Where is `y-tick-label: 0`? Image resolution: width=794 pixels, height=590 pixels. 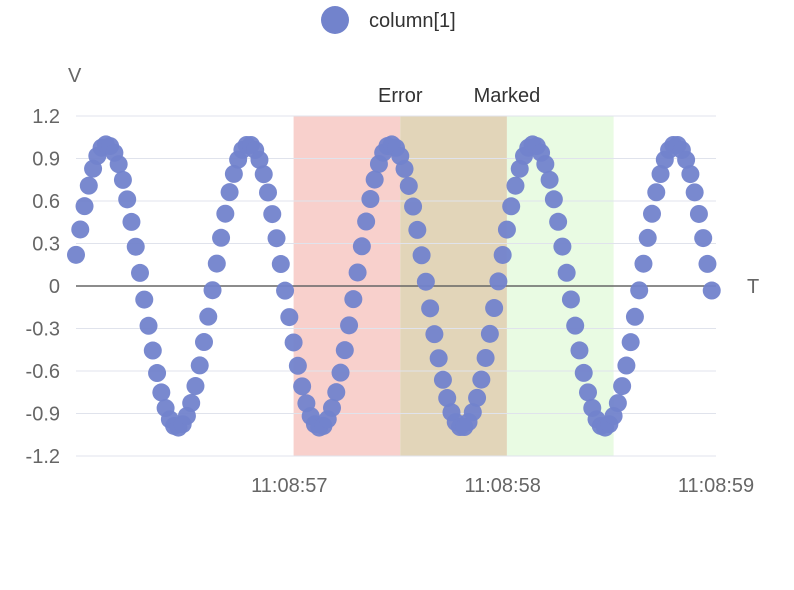
y-tick-label: 0 is located at coordinates (54, 287).